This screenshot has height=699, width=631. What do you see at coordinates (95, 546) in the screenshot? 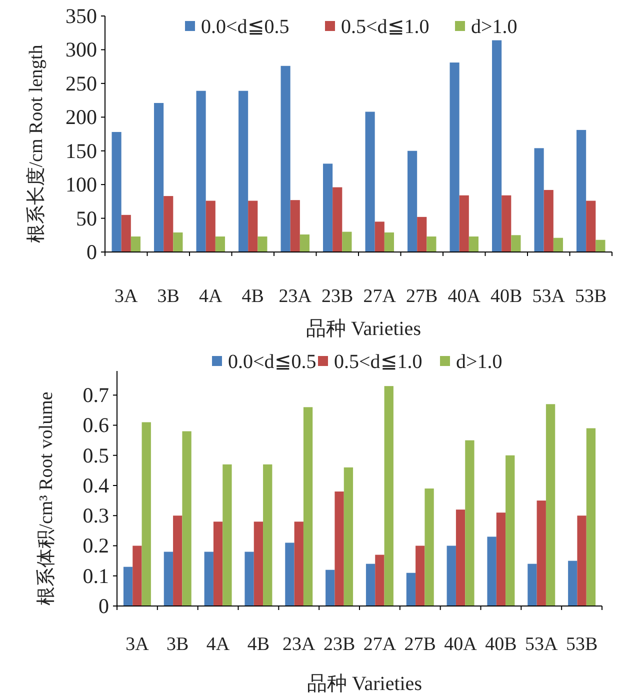
I see `y-tick-label: 0.2` at bounding box center [95, 546].